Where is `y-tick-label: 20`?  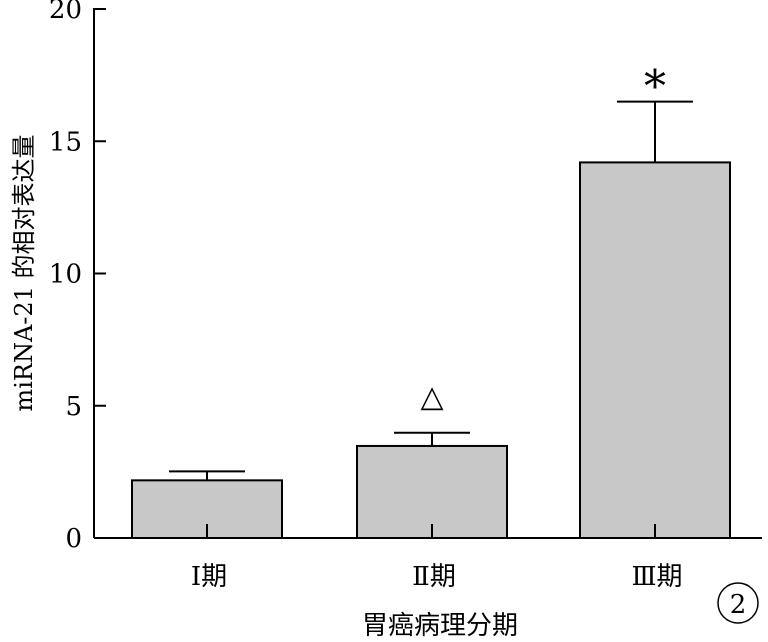 y-tick-label: 20 is located at coordinates (65, 12).